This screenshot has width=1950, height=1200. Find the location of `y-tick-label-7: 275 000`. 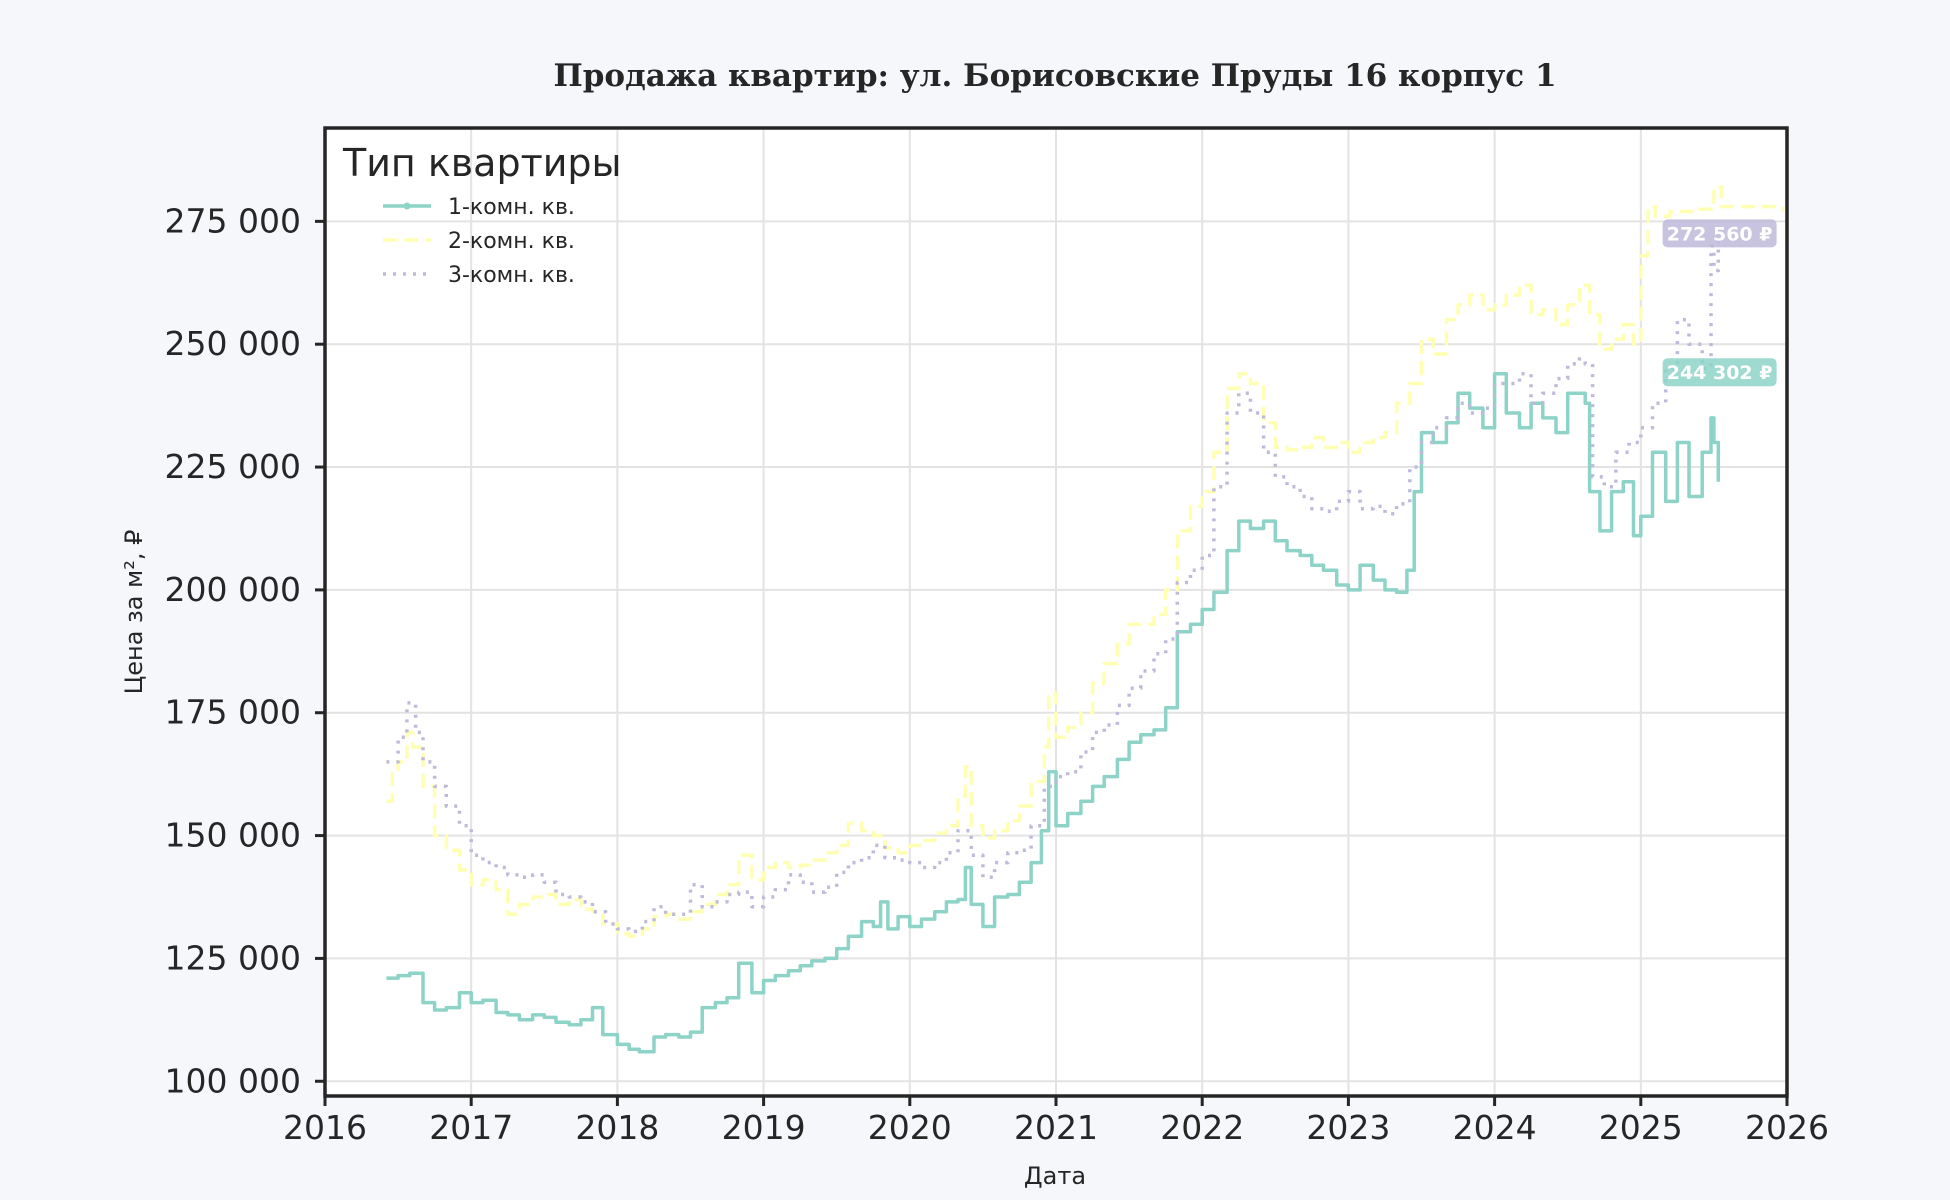

y-tick-label-7: 275 000 is located at coordinates (233, 220).